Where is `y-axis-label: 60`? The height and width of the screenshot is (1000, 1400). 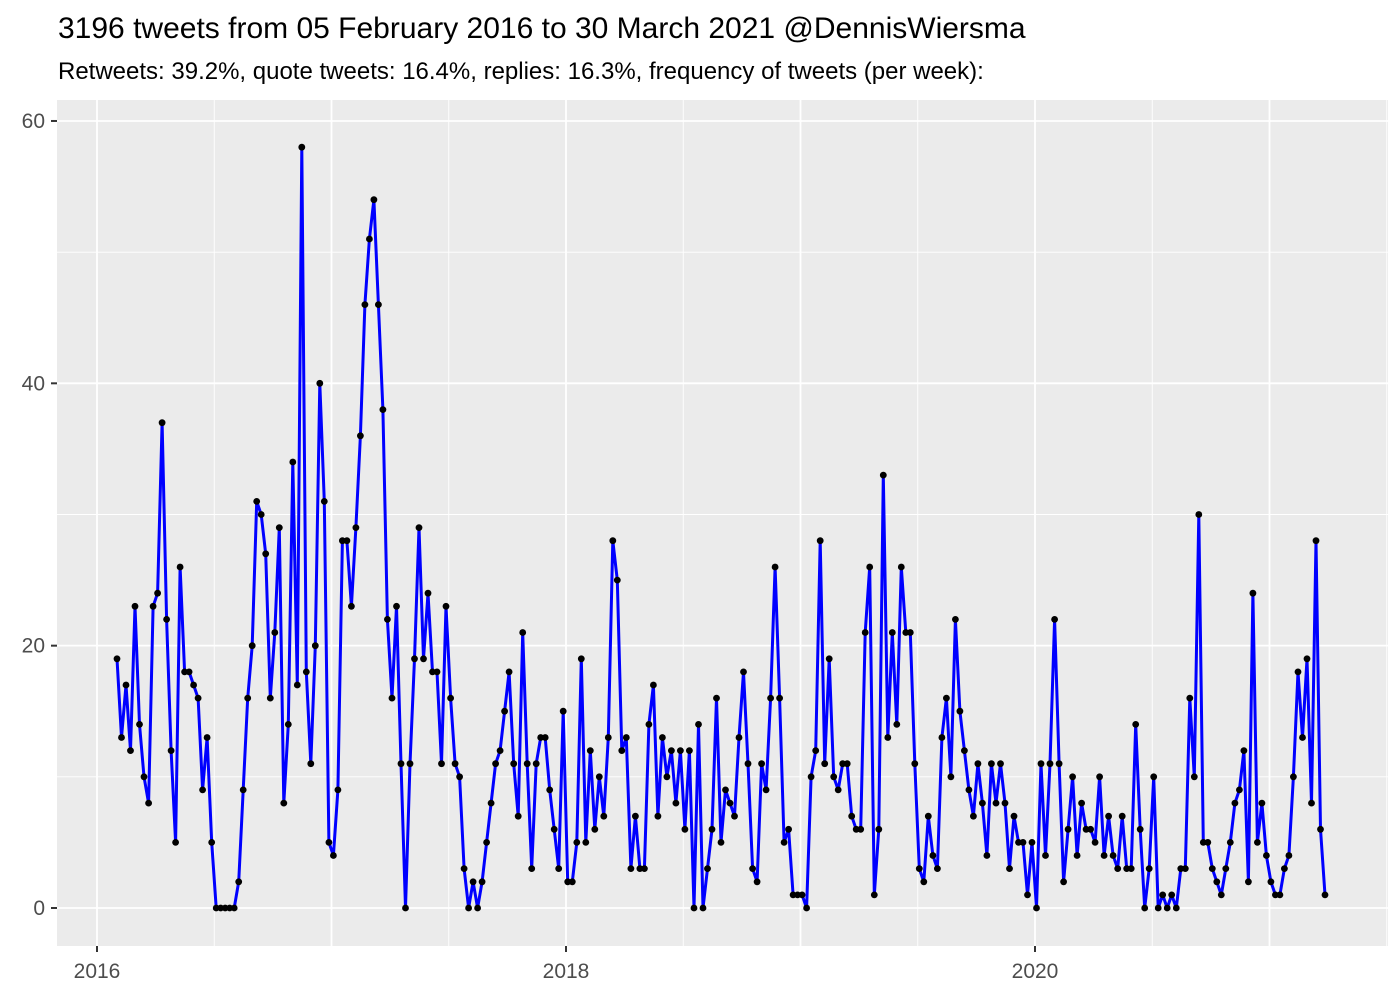 y-axis-label: 60 is located at coordinates (33, 121).